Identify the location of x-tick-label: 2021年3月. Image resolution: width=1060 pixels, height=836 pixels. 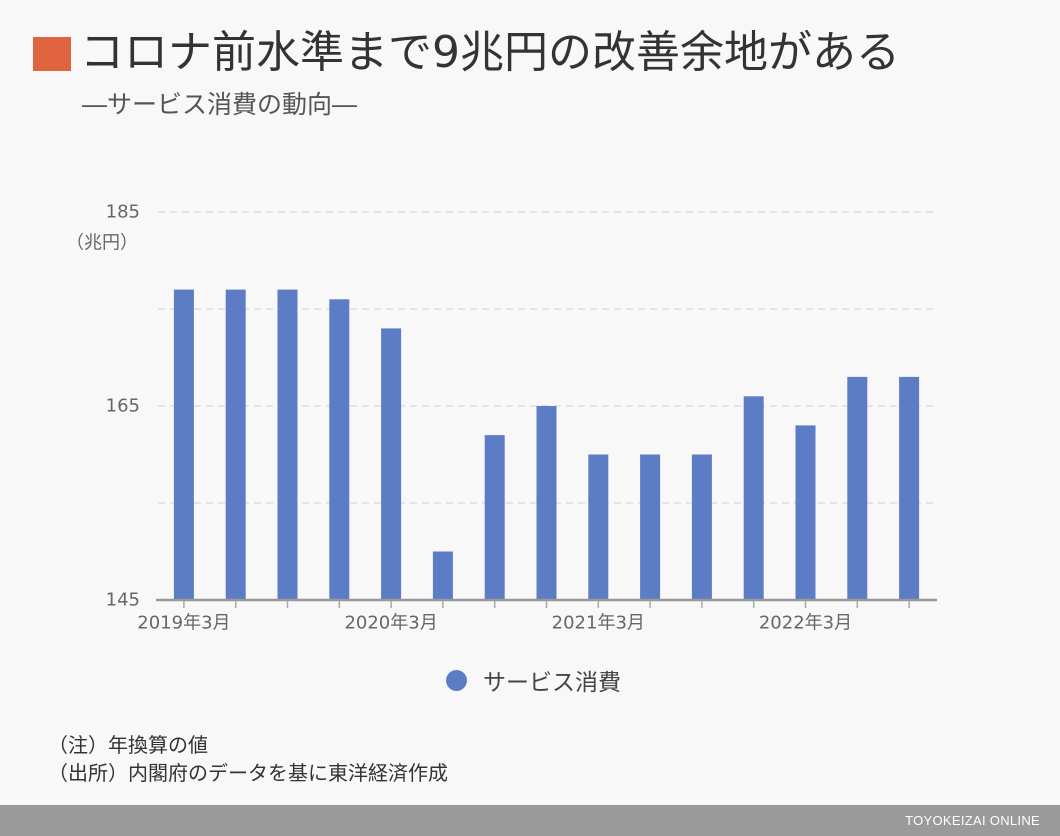
(598, 623).